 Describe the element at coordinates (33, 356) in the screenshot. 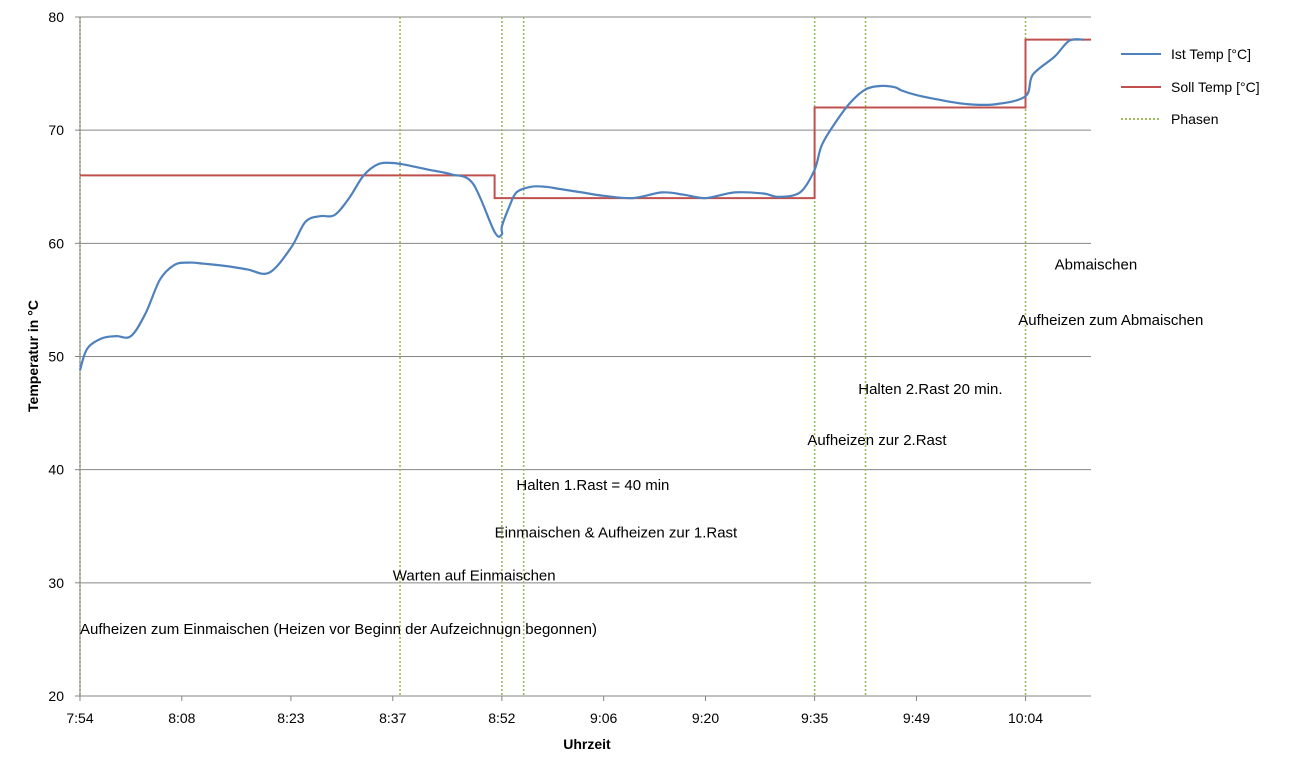

I see `y-axis-title: Temperatur in °C` at that location.